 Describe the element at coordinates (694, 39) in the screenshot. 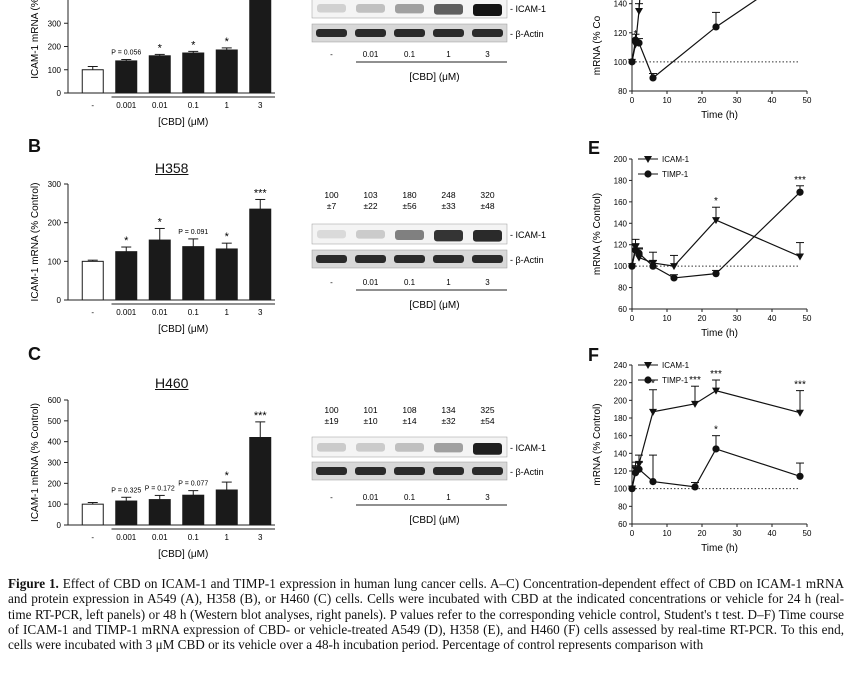

I see `series-line-d` at that location.